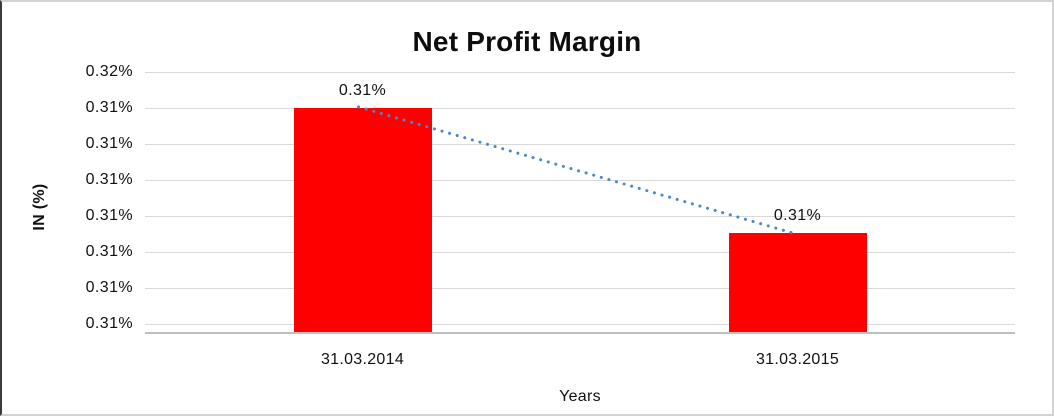 This screenshot has height=416, width=1054. I want to click on x-tick-label: 31.03.2015, so click(797, 359).